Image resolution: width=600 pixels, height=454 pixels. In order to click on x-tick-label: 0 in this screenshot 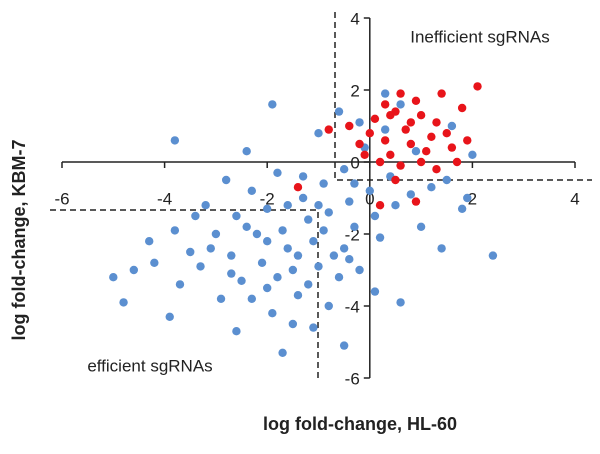, I will do `click(369, 198)`.